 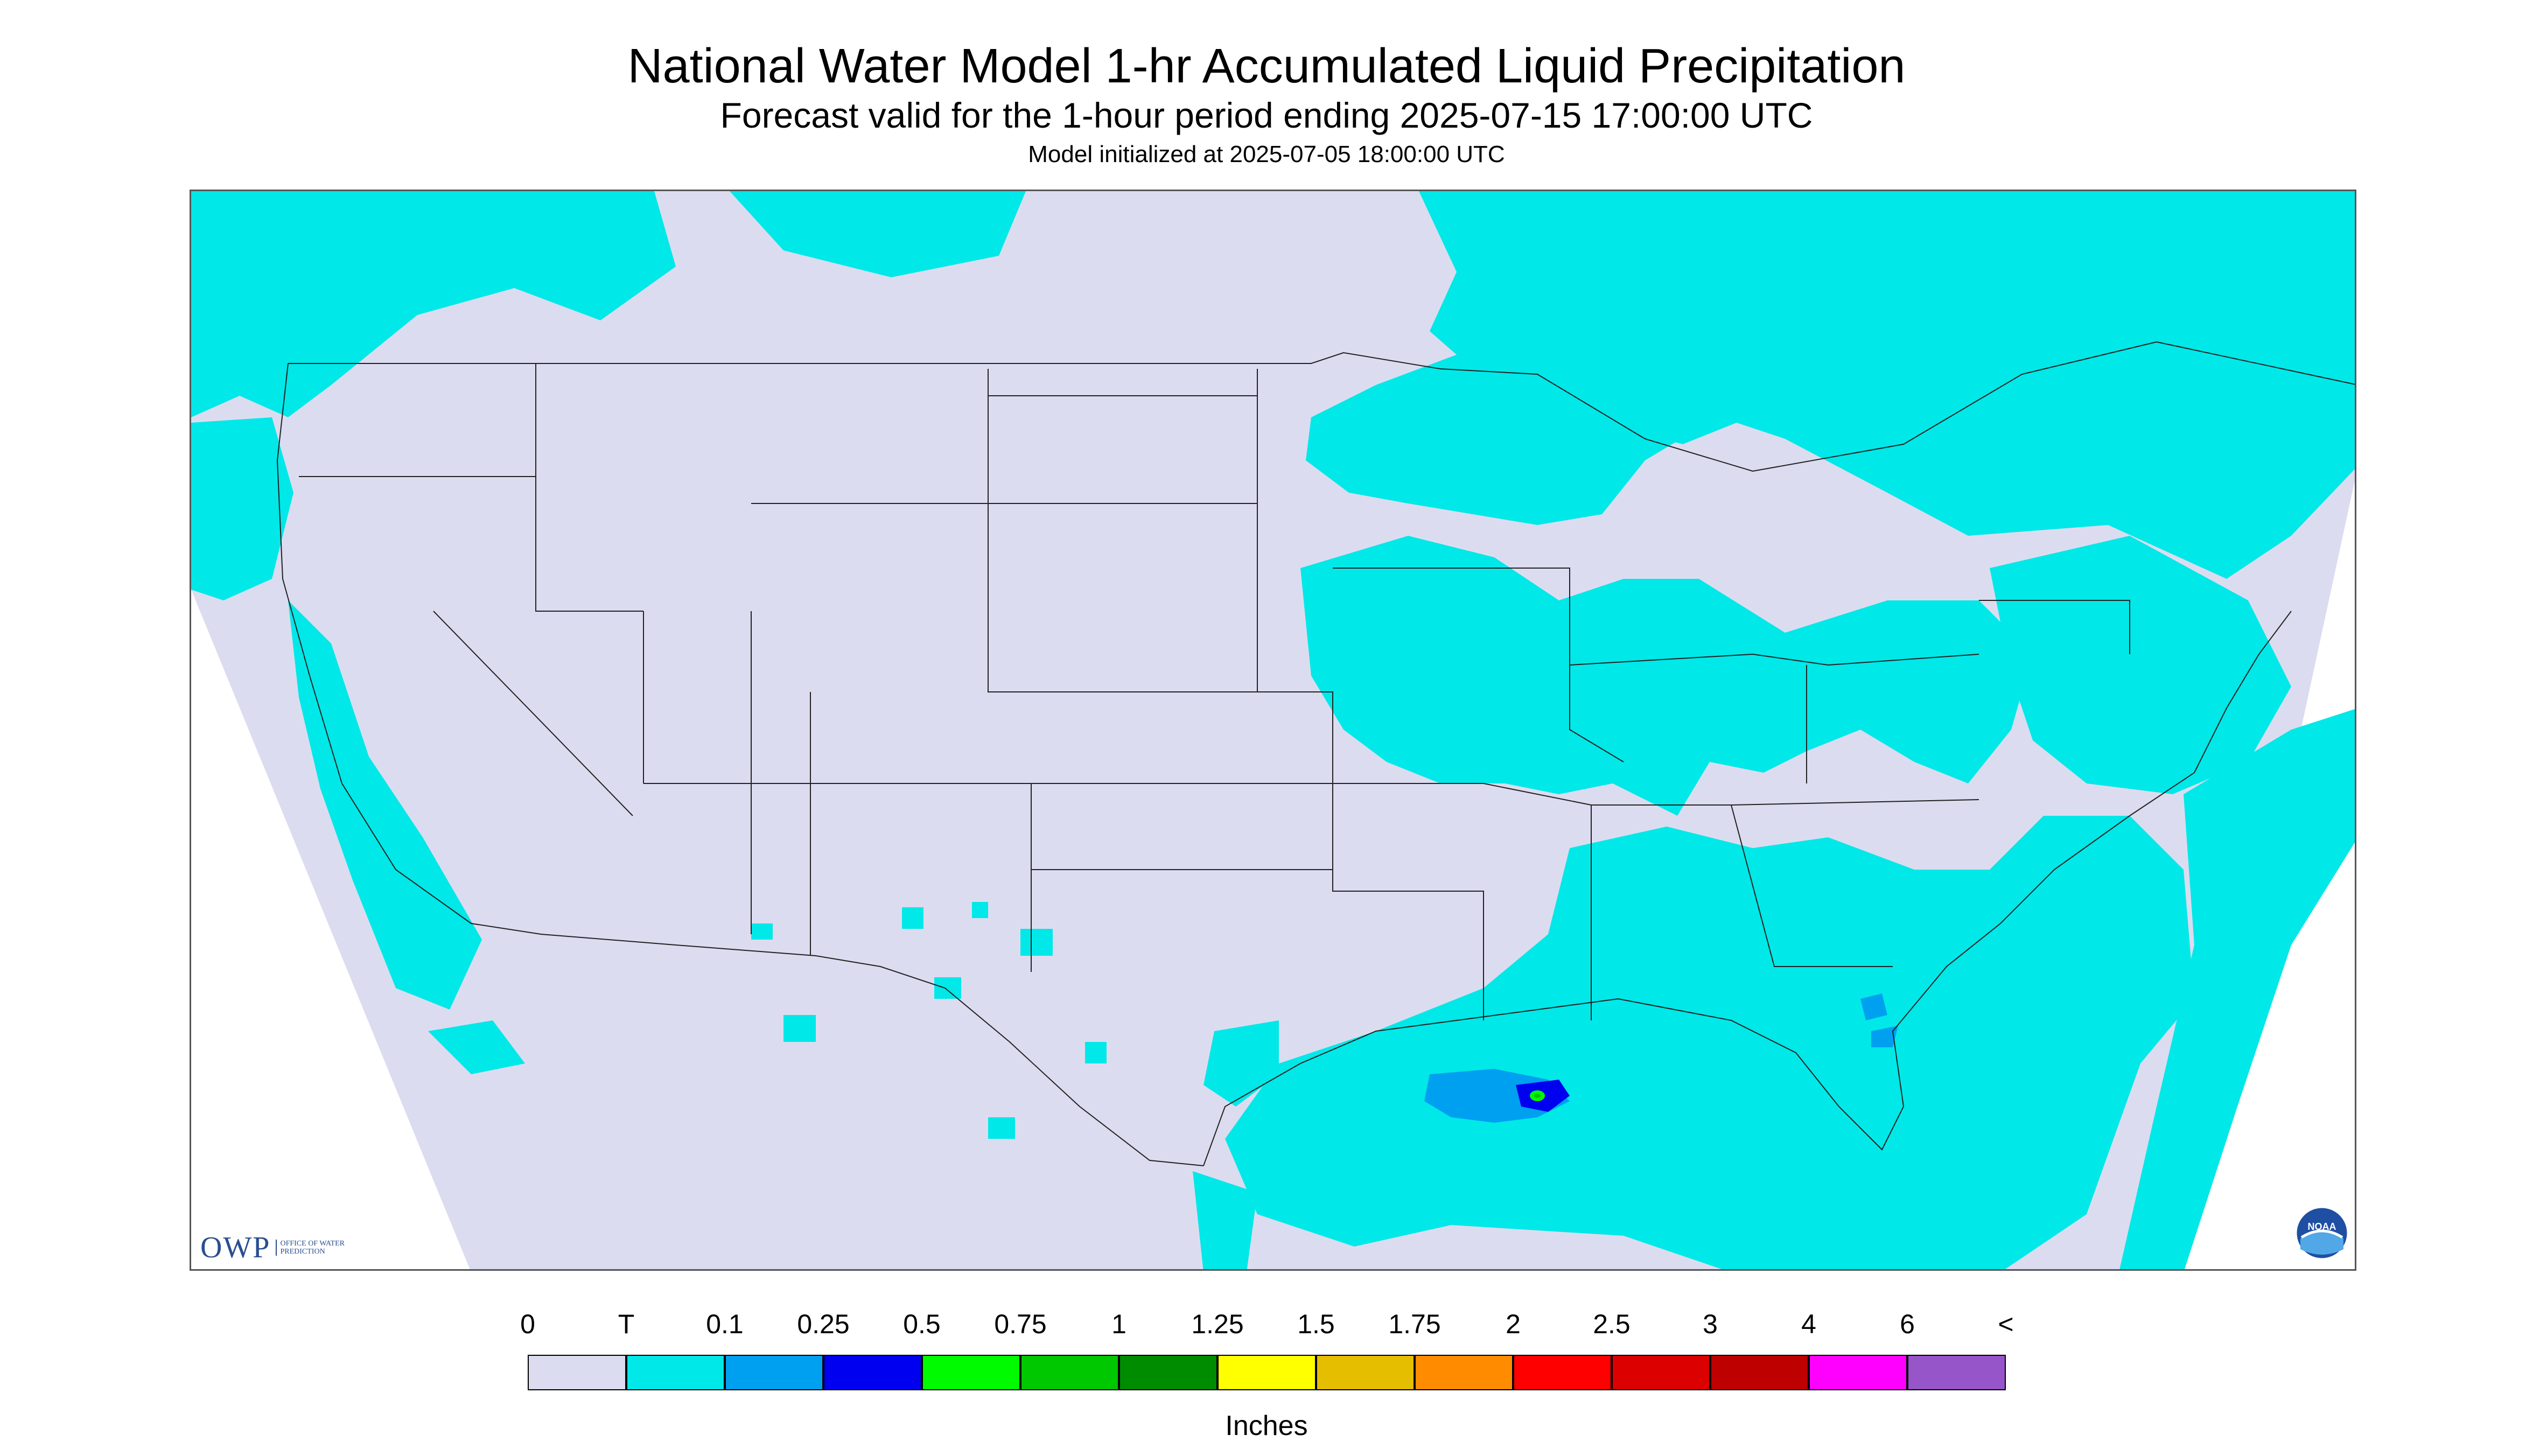 I want to click on legend-tick-label: 4, so click(x=1809, y=1324).